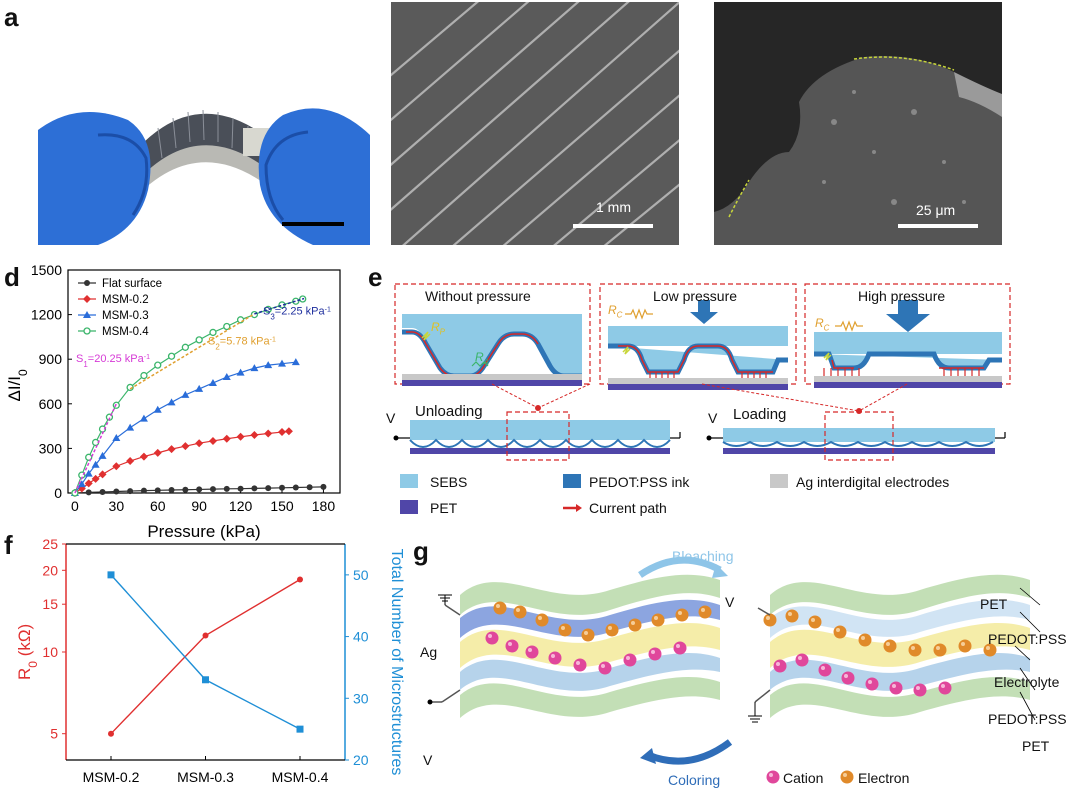 This screenshot has height=797, width=1080. I want to click on scale-label-b: 1 mm, so click(613, 207).